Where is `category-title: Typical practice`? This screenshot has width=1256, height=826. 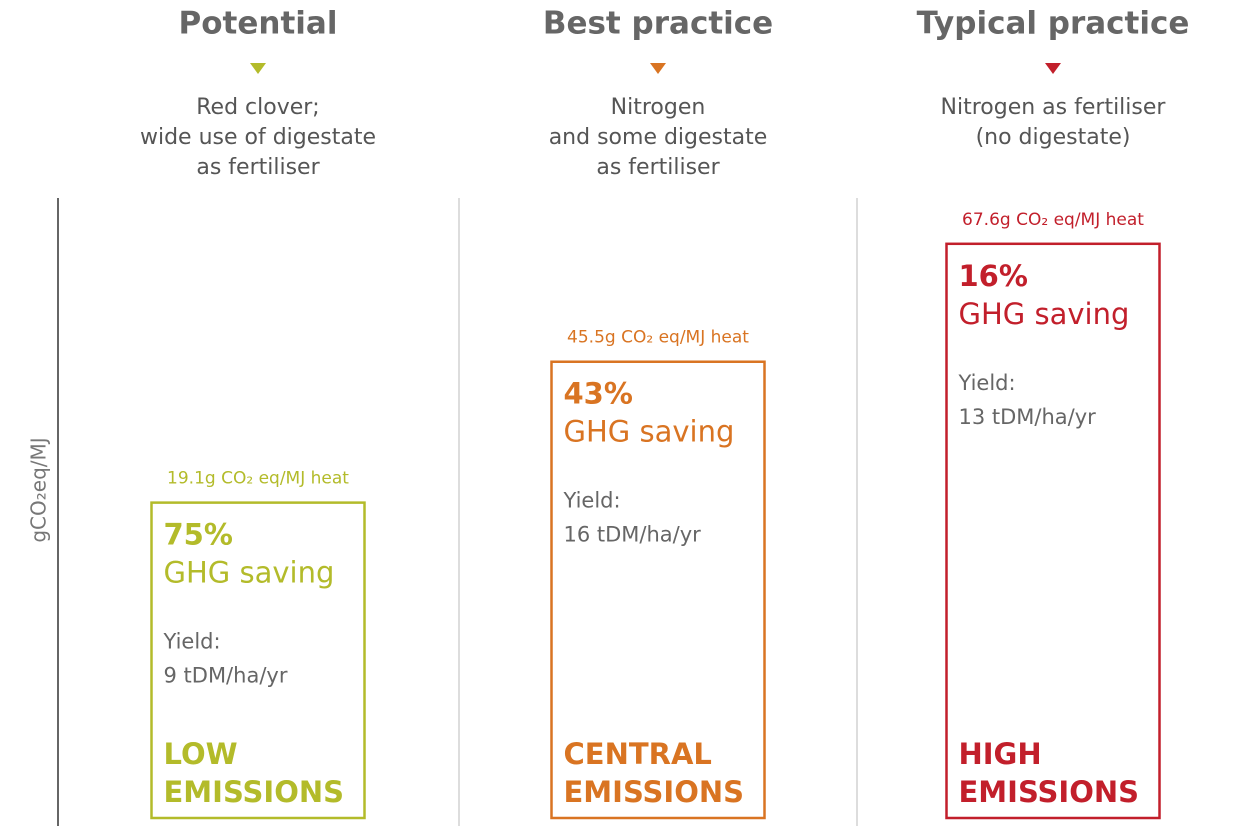 category-title: Typical practice is located at coordinates (1053, 24).